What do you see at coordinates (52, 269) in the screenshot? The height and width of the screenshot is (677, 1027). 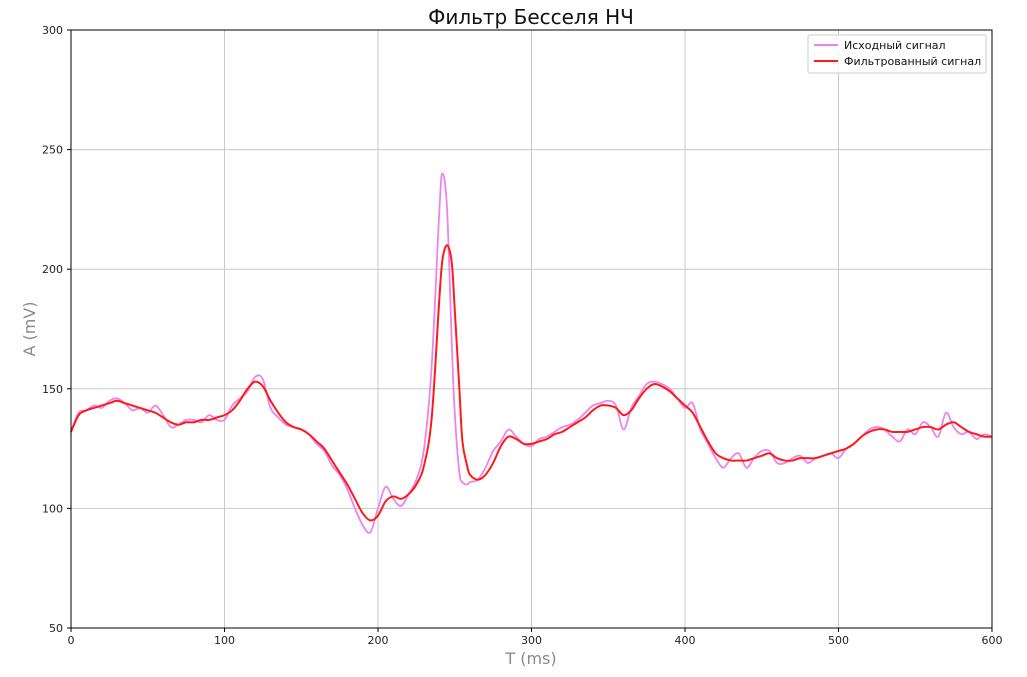 I see `y-tick-label: 200` at bounding box center [52, 269].